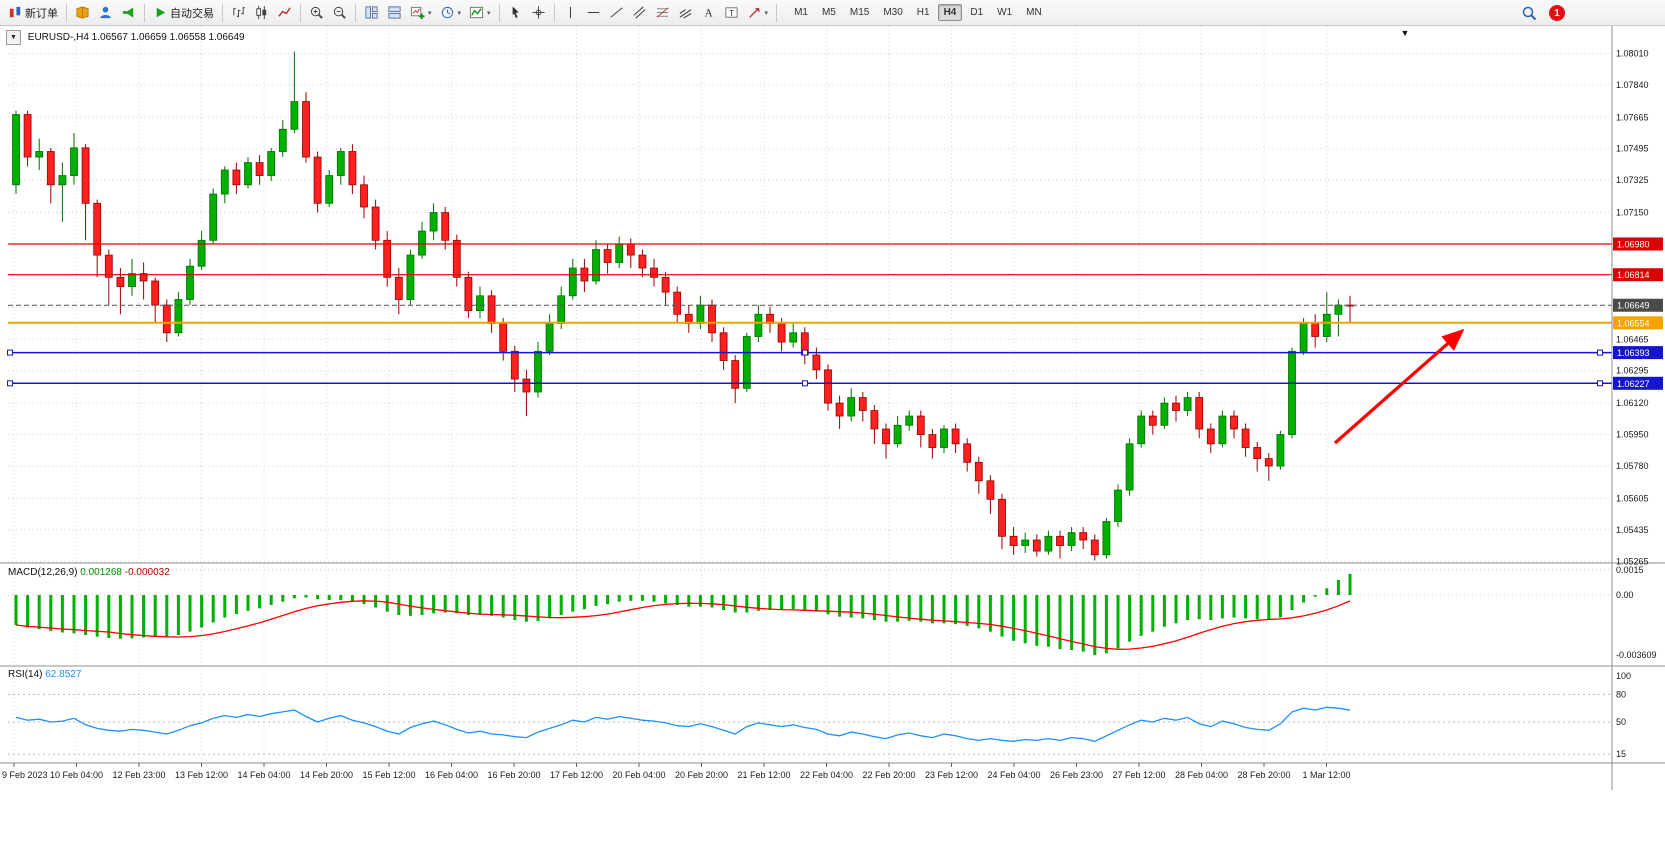 The image size is (1665, 842). I want to click on autotrading-button: 自动交易, so click(183, 13).